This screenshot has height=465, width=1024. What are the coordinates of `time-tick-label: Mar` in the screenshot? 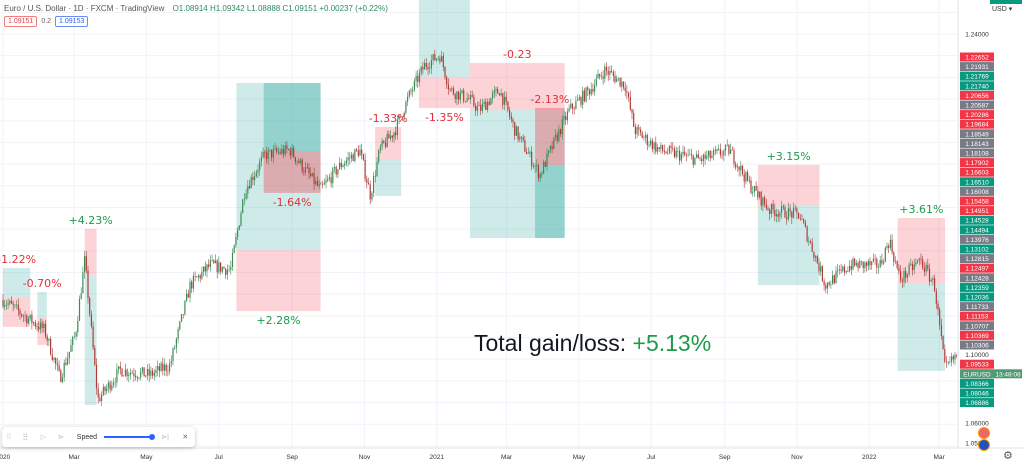 It's located at (507, 457).